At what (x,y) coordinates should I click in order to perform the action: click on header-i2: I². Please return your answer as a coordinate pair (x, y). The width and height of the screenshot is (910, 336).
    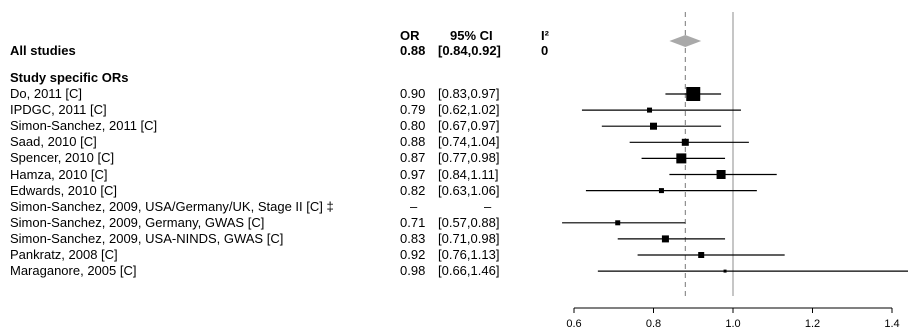
    Looking at the image, I should click on (545, 35).